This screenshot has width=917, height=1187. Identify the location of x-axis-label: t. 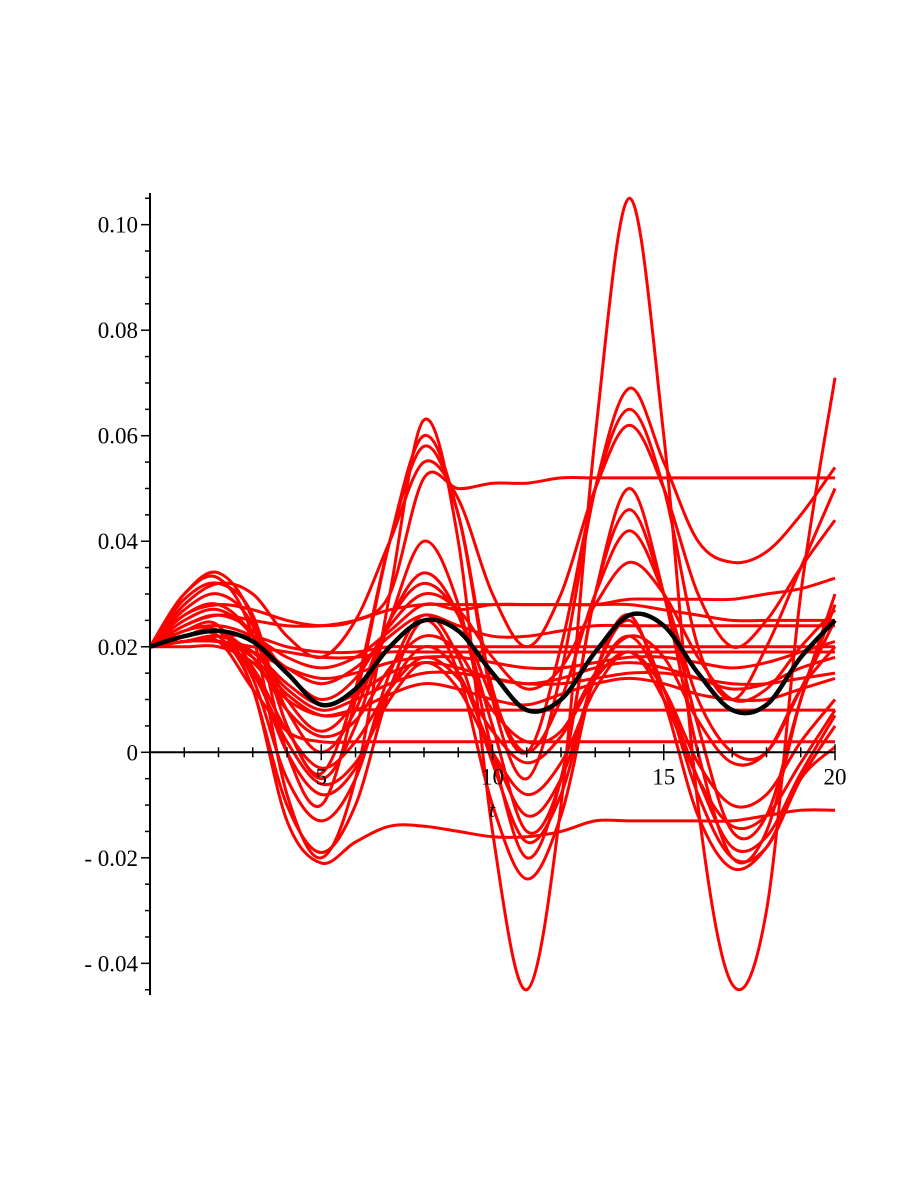
(492, 809).